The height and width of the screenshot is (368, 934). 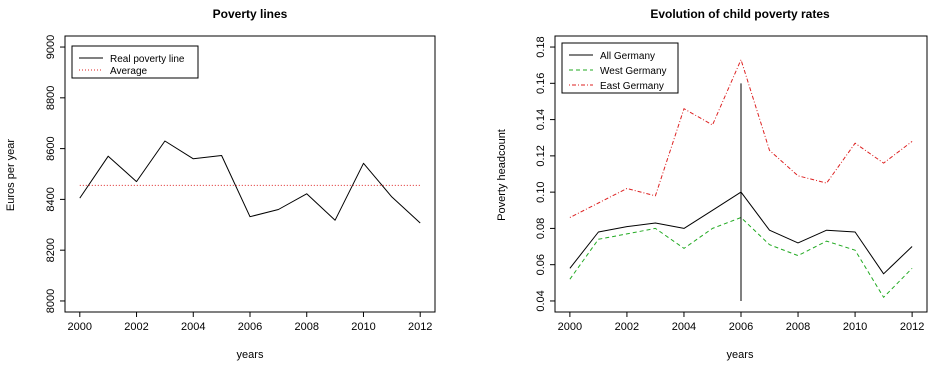 I want to click on y-axis-label: Euros per year, so click(x=11, y=175).